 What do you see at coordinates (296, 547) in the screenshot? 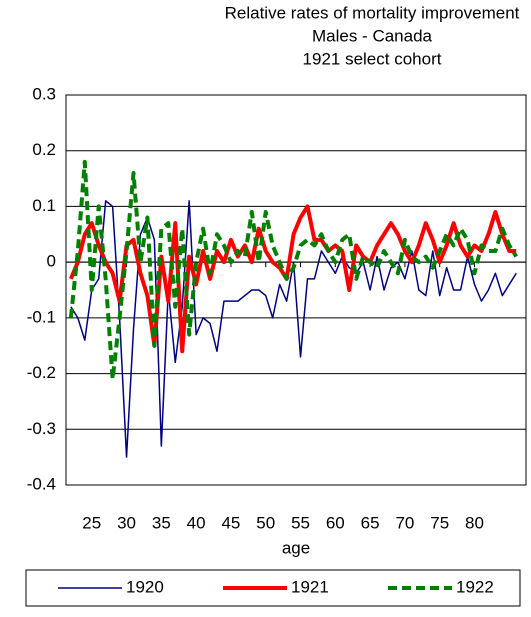
I see `x-axis-label: age` at bounding box center [296, 547].